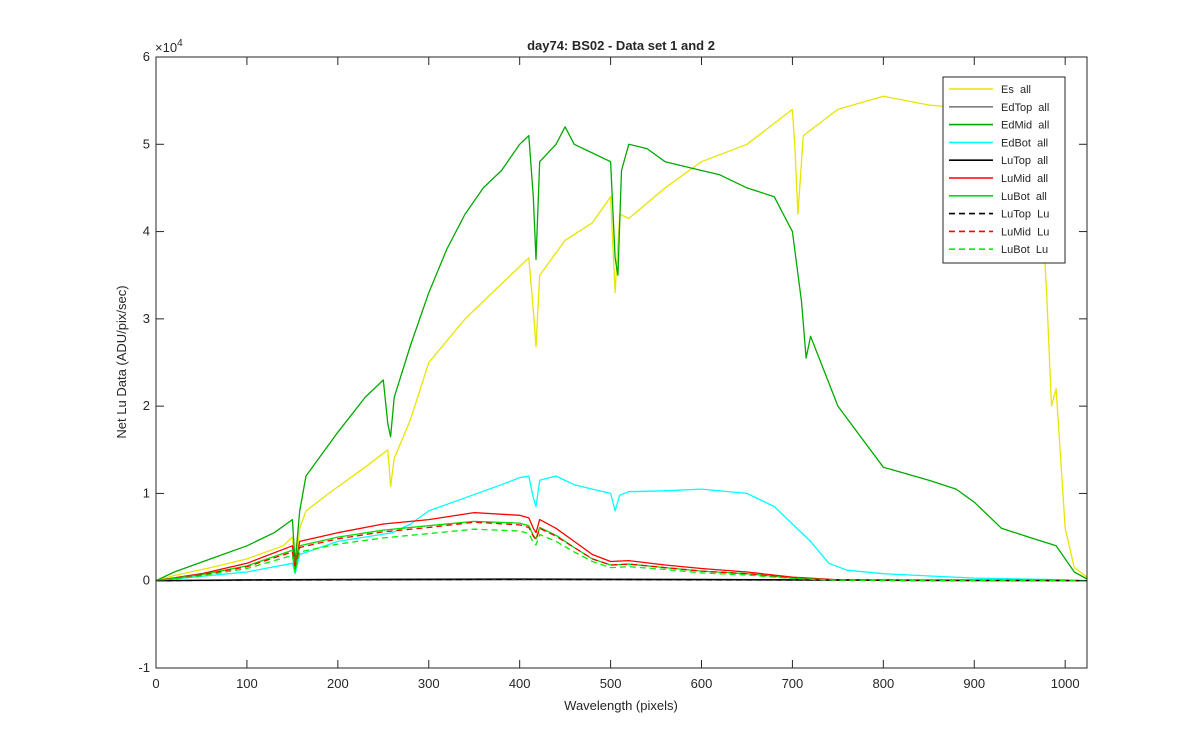 The image size is (1200, 750). Describe the element at coordinates (611, 683) in the screenshot. I see `x-tick-label-5: 500` at that location.